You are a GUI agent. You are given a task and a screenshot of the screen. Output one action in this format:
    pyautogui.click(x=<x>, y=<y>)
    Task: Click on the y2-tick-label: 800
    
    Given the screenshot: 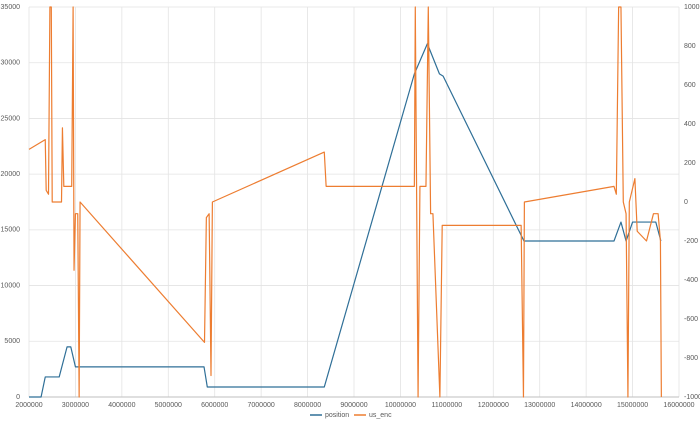 What is the action you would take?
    pyautogui.click(x=690, y=46)
    